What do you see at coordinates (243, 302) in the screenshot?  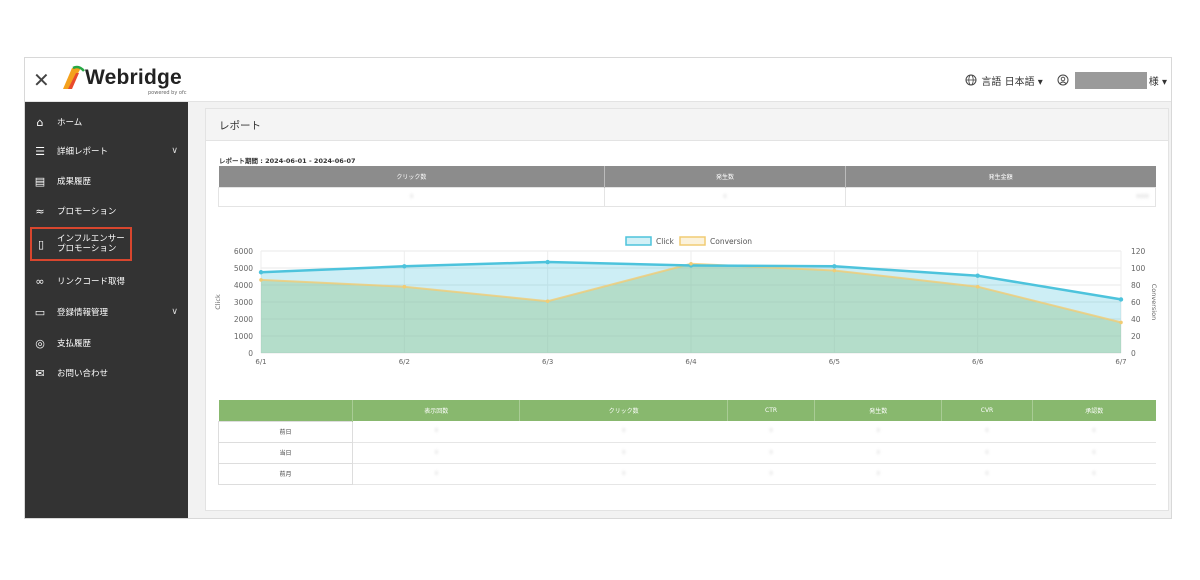 I see `y-tick-label-left: 3000` at bounding box center [243, 302].